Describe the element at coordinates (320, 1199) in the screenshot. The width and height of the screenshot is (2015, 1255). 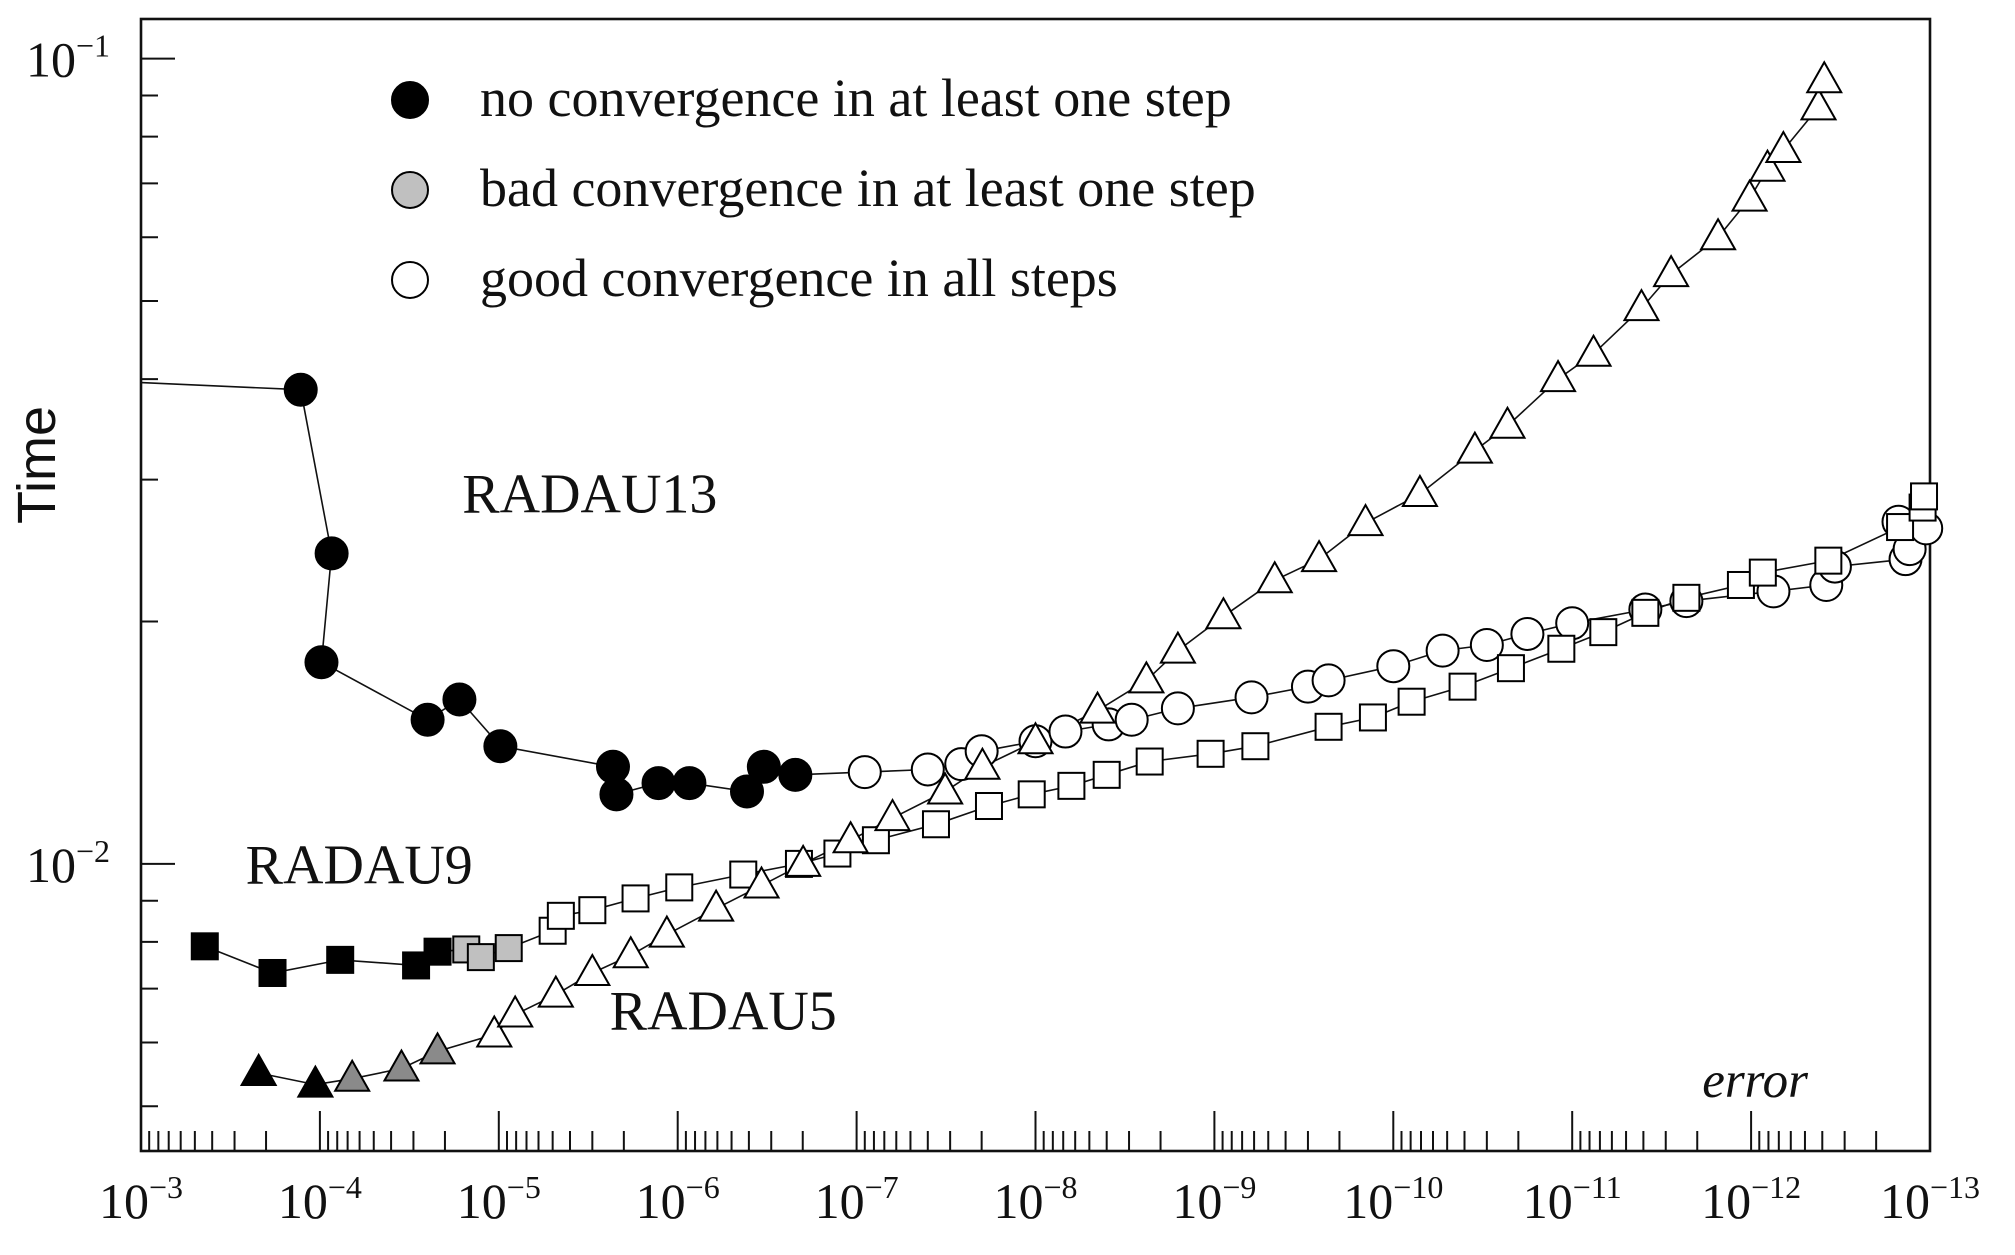
I see `x-tick-label: 10⁻⁴` at that location.